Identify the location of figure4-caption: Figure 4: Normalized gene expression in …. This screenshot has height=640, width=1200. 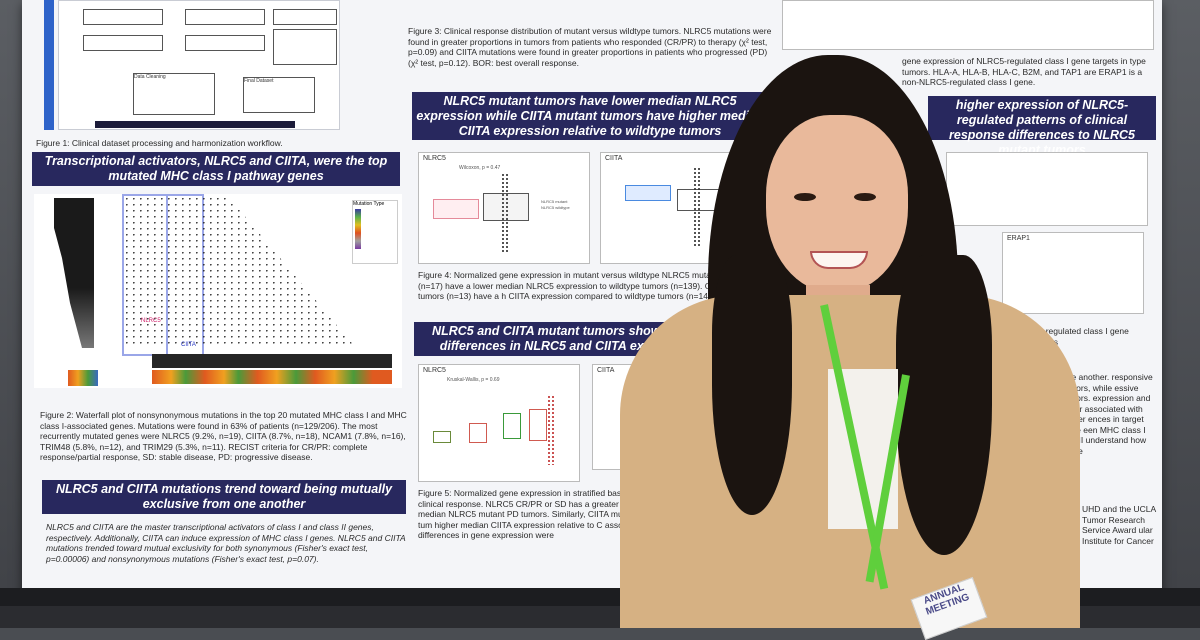
(586, 285).